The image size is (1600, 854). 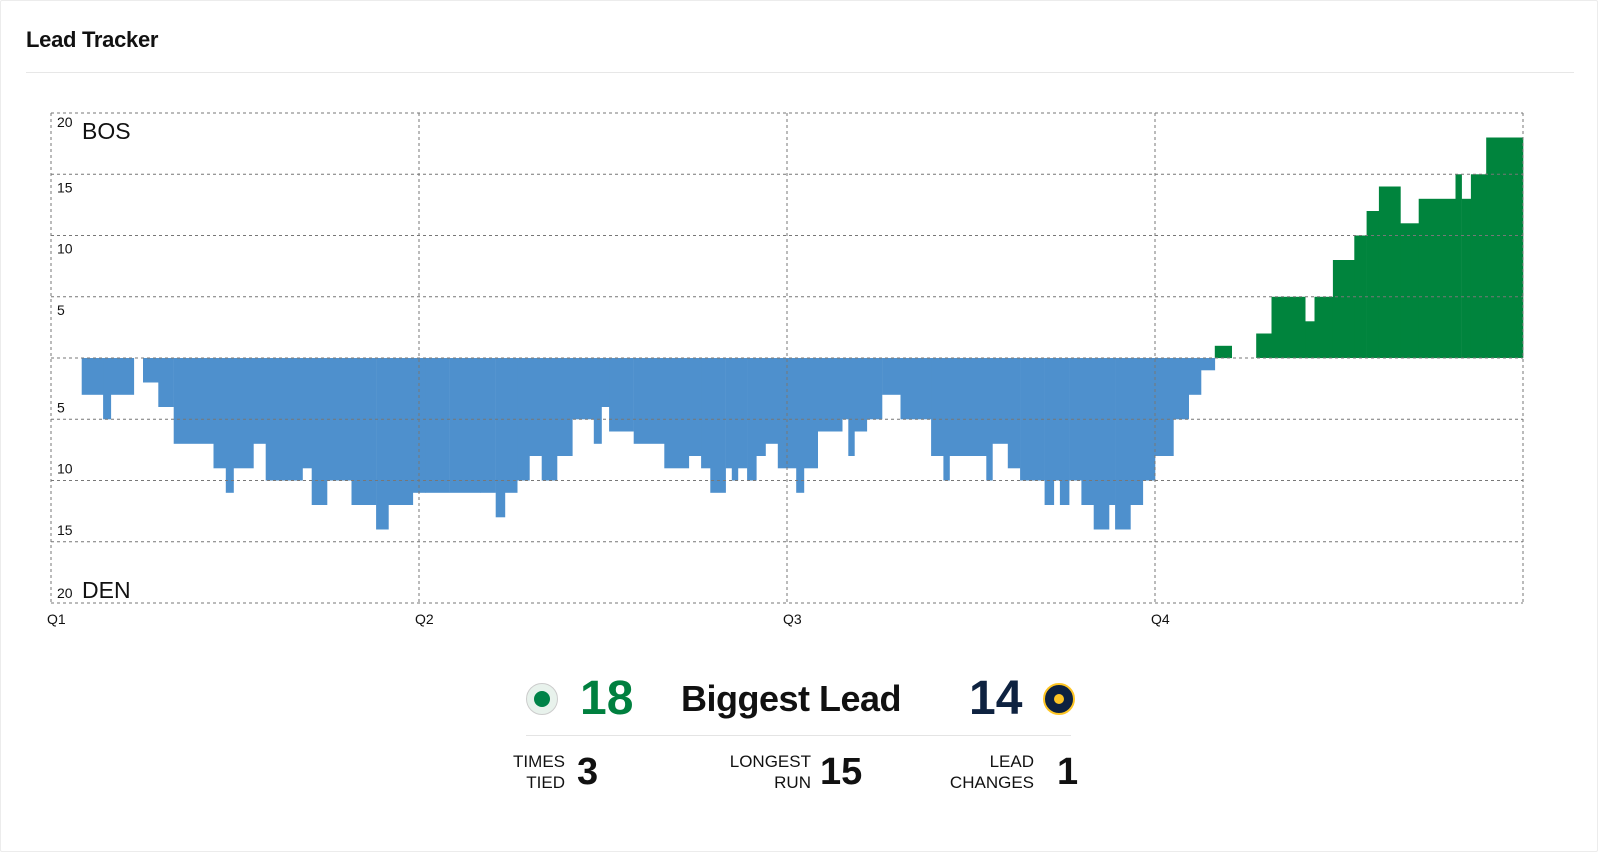 I want to click on lead-changes-stat: LEAD CHANGES 1, so click(x=1006, y=774).